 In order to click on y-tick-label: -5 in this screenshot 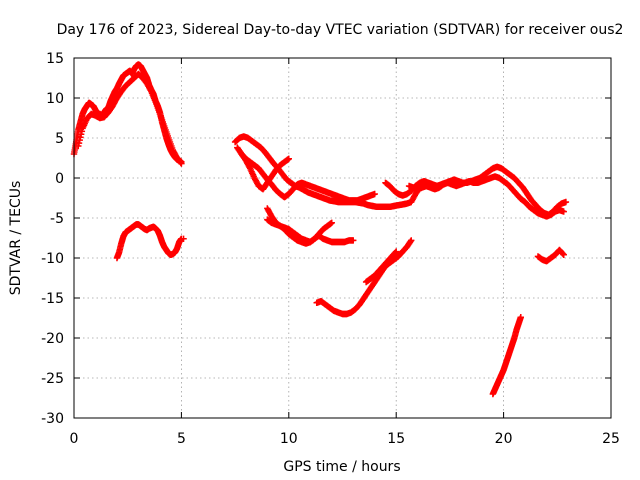, I will do `click(57, 219)`.